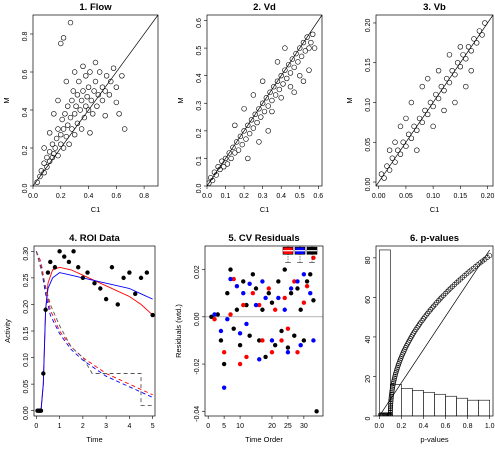 The height and width of the screenshot is (459, 495). What do you see at coordinates (264, 100) in the screenshot?
I see `identity-line` at bounding box center [264, 100].